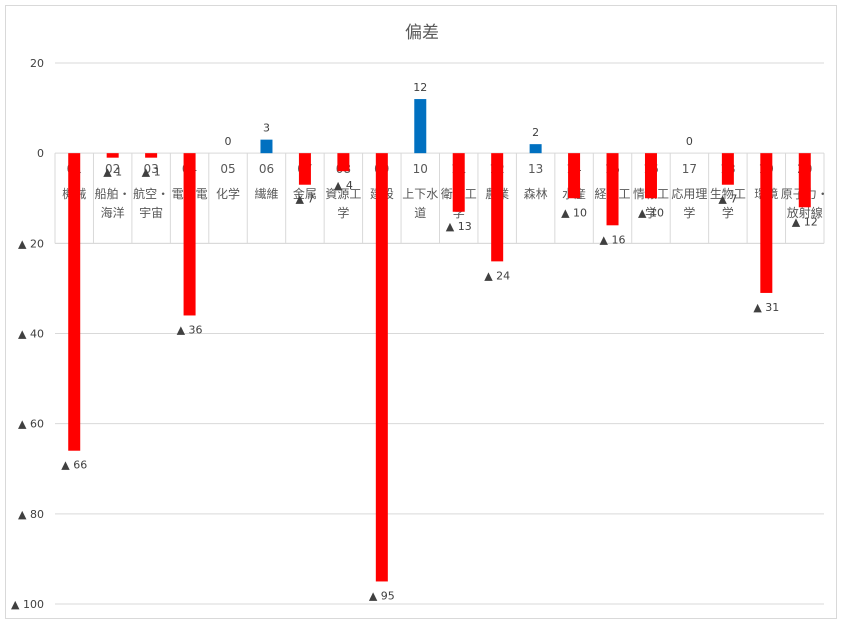  I want to click on category-name-line: 放射線, so click(805, 212).